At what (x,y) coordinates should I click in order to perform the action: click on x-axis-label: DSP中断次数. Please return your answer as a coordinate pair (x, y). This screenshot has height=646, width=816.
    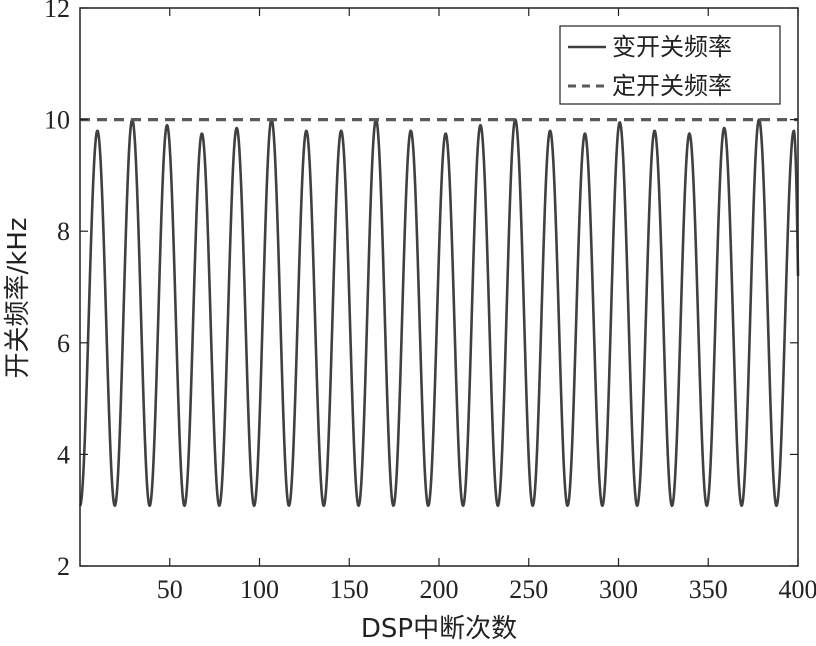
    Looking at the image, I should click on (439, 629).